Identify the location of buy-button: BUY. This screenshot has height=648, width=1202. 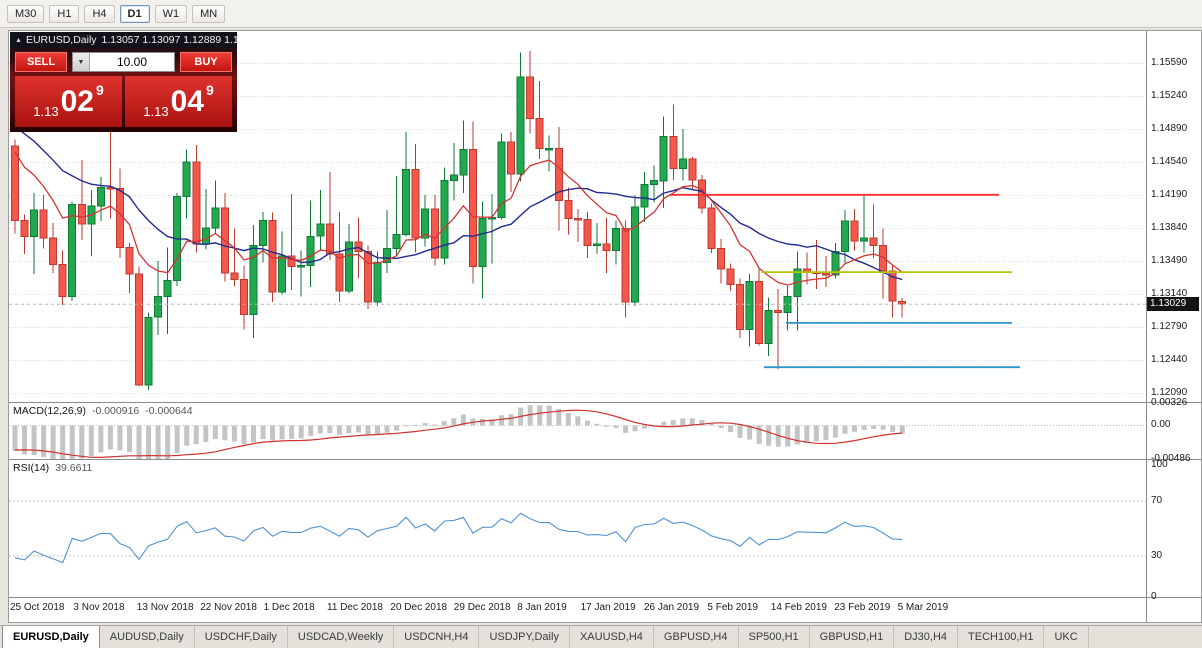
(206, 62).